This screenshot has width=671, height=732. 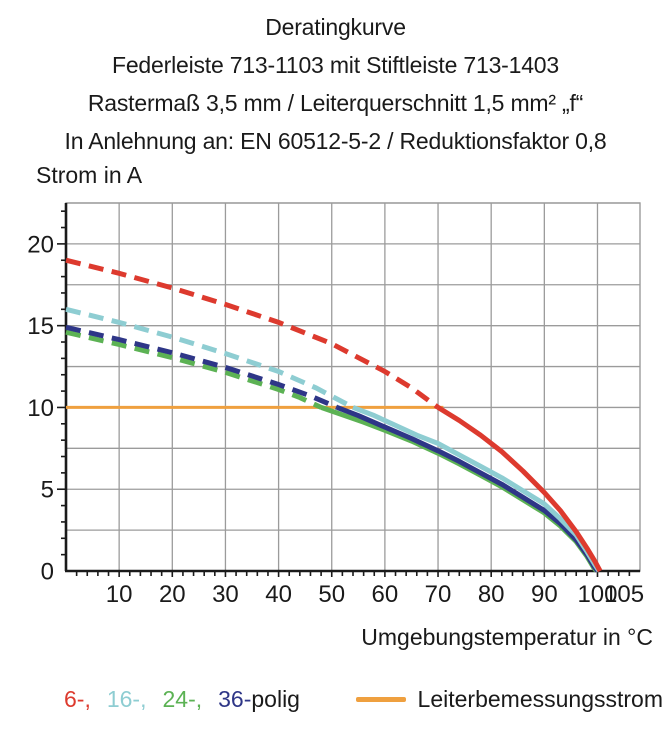 What do you see at coordinates (597, 594) in the screenshot?
I see `x-tick-label: 100` at bounding box center [597, 594].